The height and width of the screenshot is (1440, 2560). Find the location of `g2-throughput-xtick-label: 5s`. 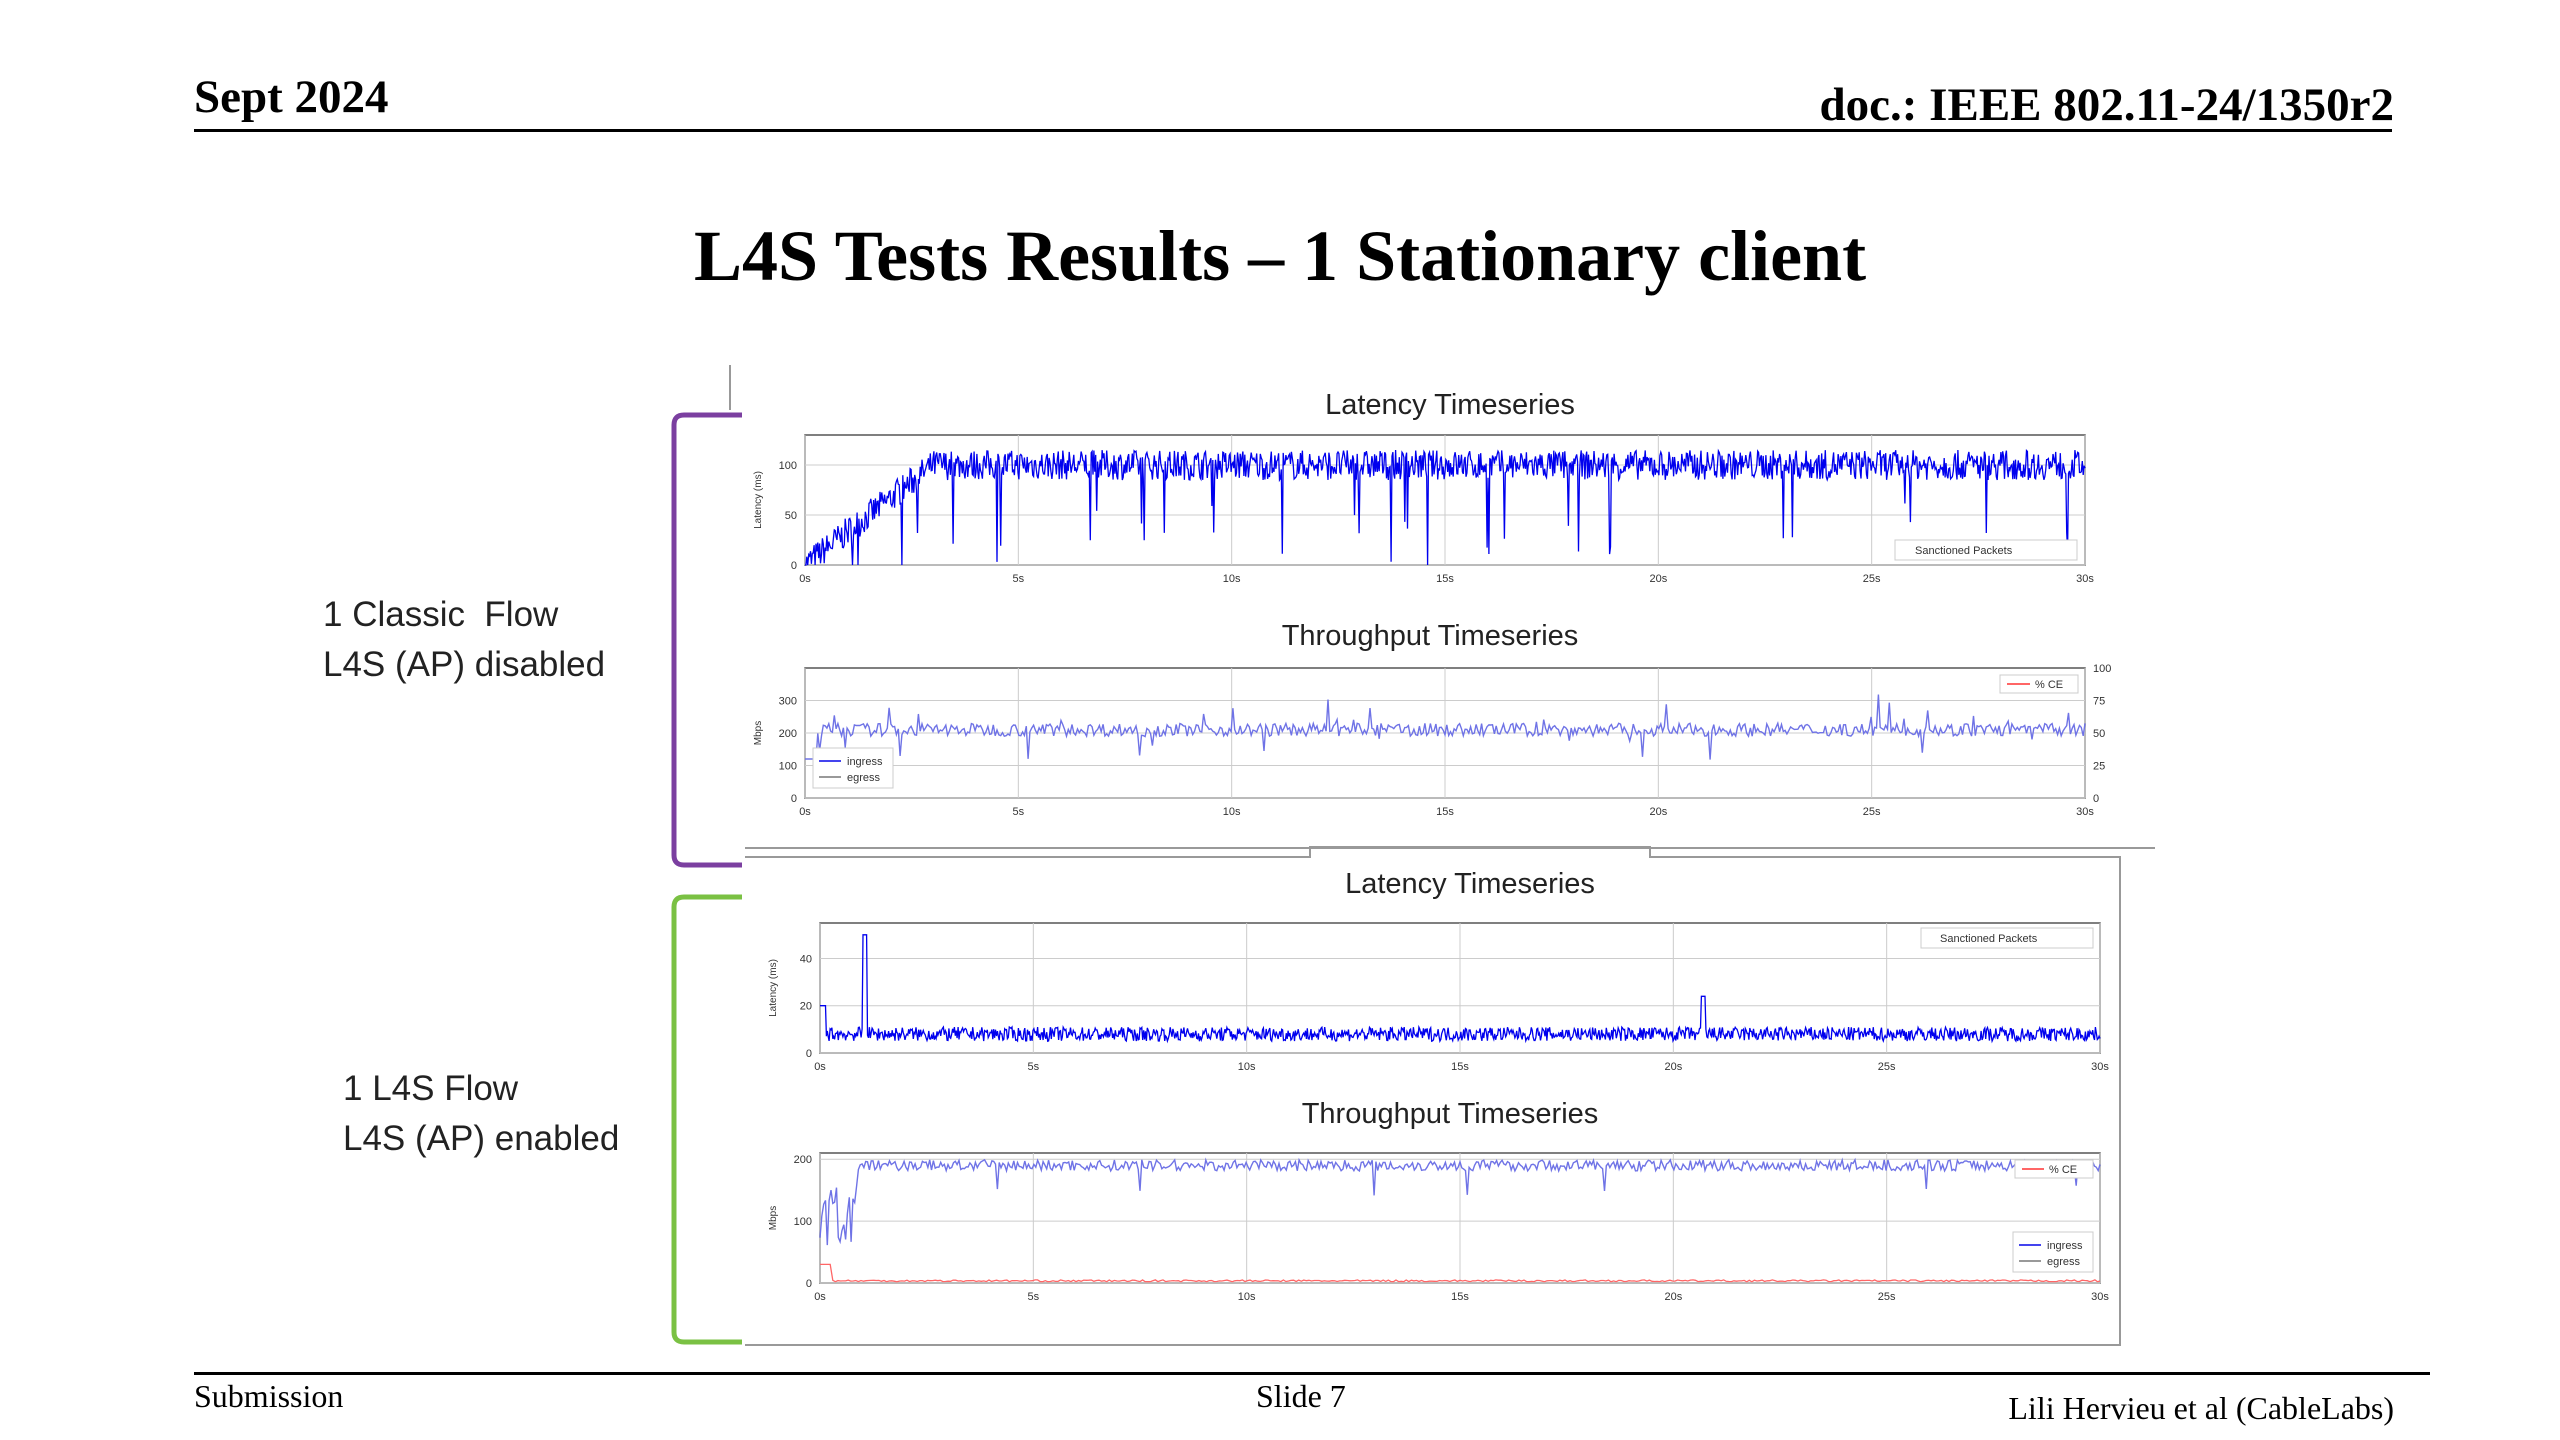

g2-throughput-xtick-label: 5s is located at coordinates (1034, 1297).